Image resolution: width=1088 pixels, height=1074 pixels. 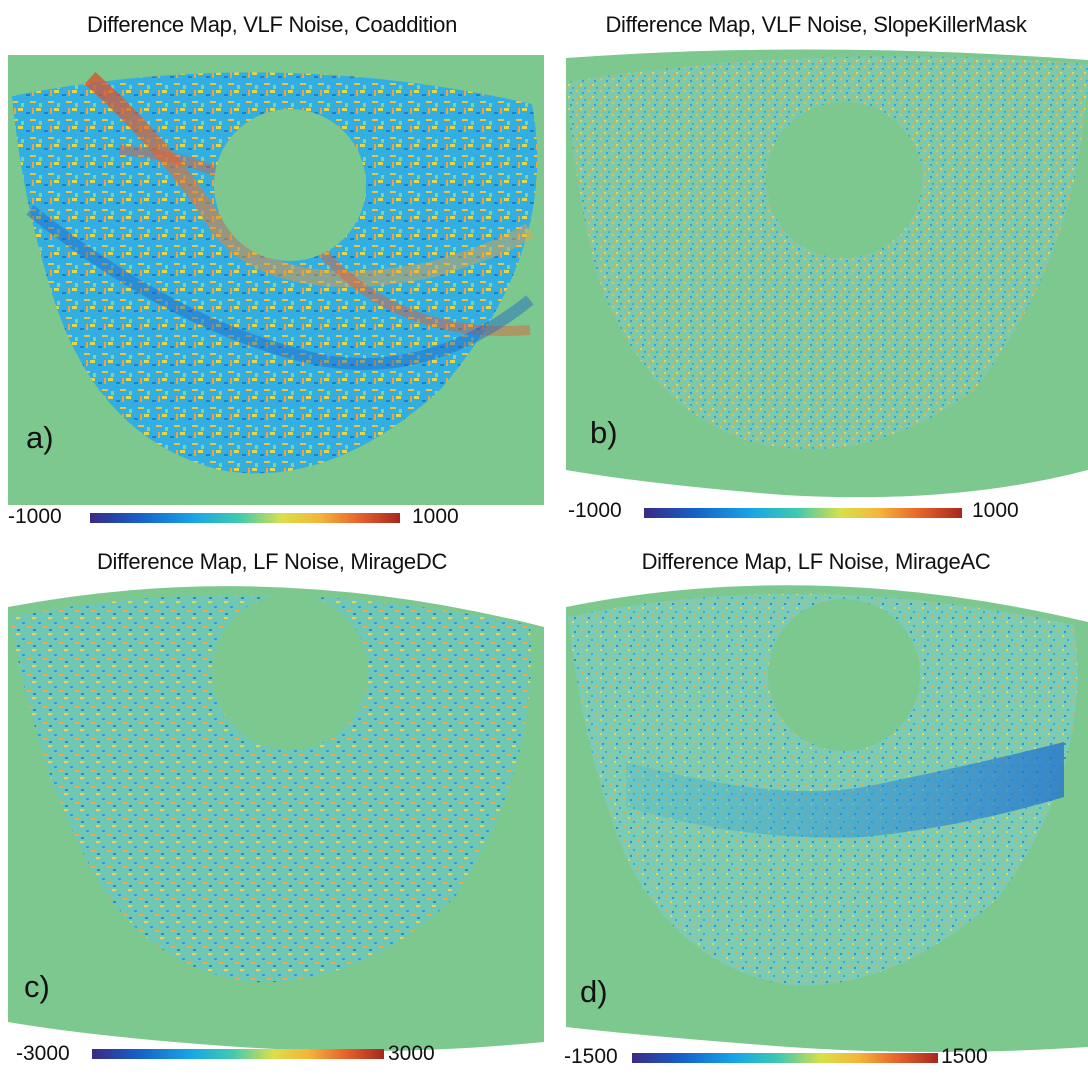 What do you see at coordinates (594, 991) in the screenshot?
I see `panel-label: d)` at bounding box center [594, 991].